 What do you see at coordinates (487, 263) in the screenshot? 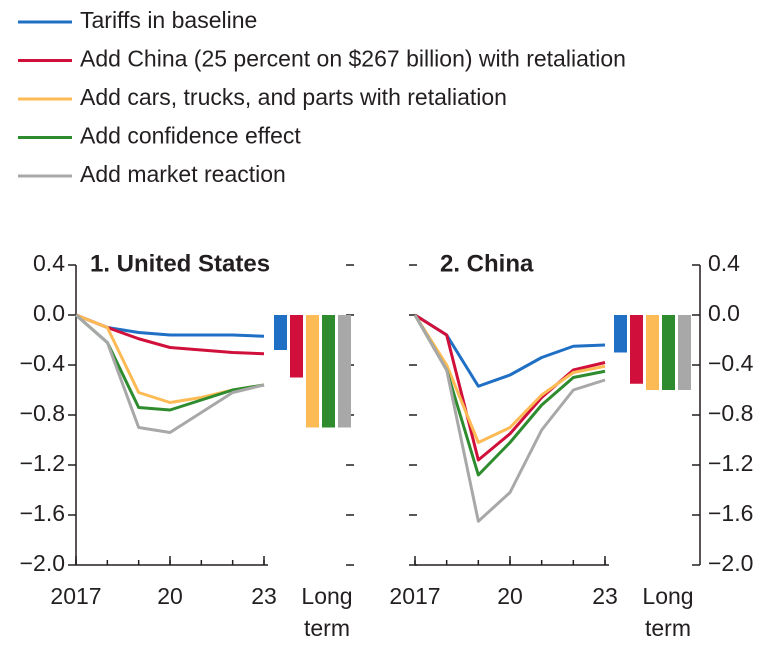
I see `panel-title: 2. China` at bounding box center [487, 263].